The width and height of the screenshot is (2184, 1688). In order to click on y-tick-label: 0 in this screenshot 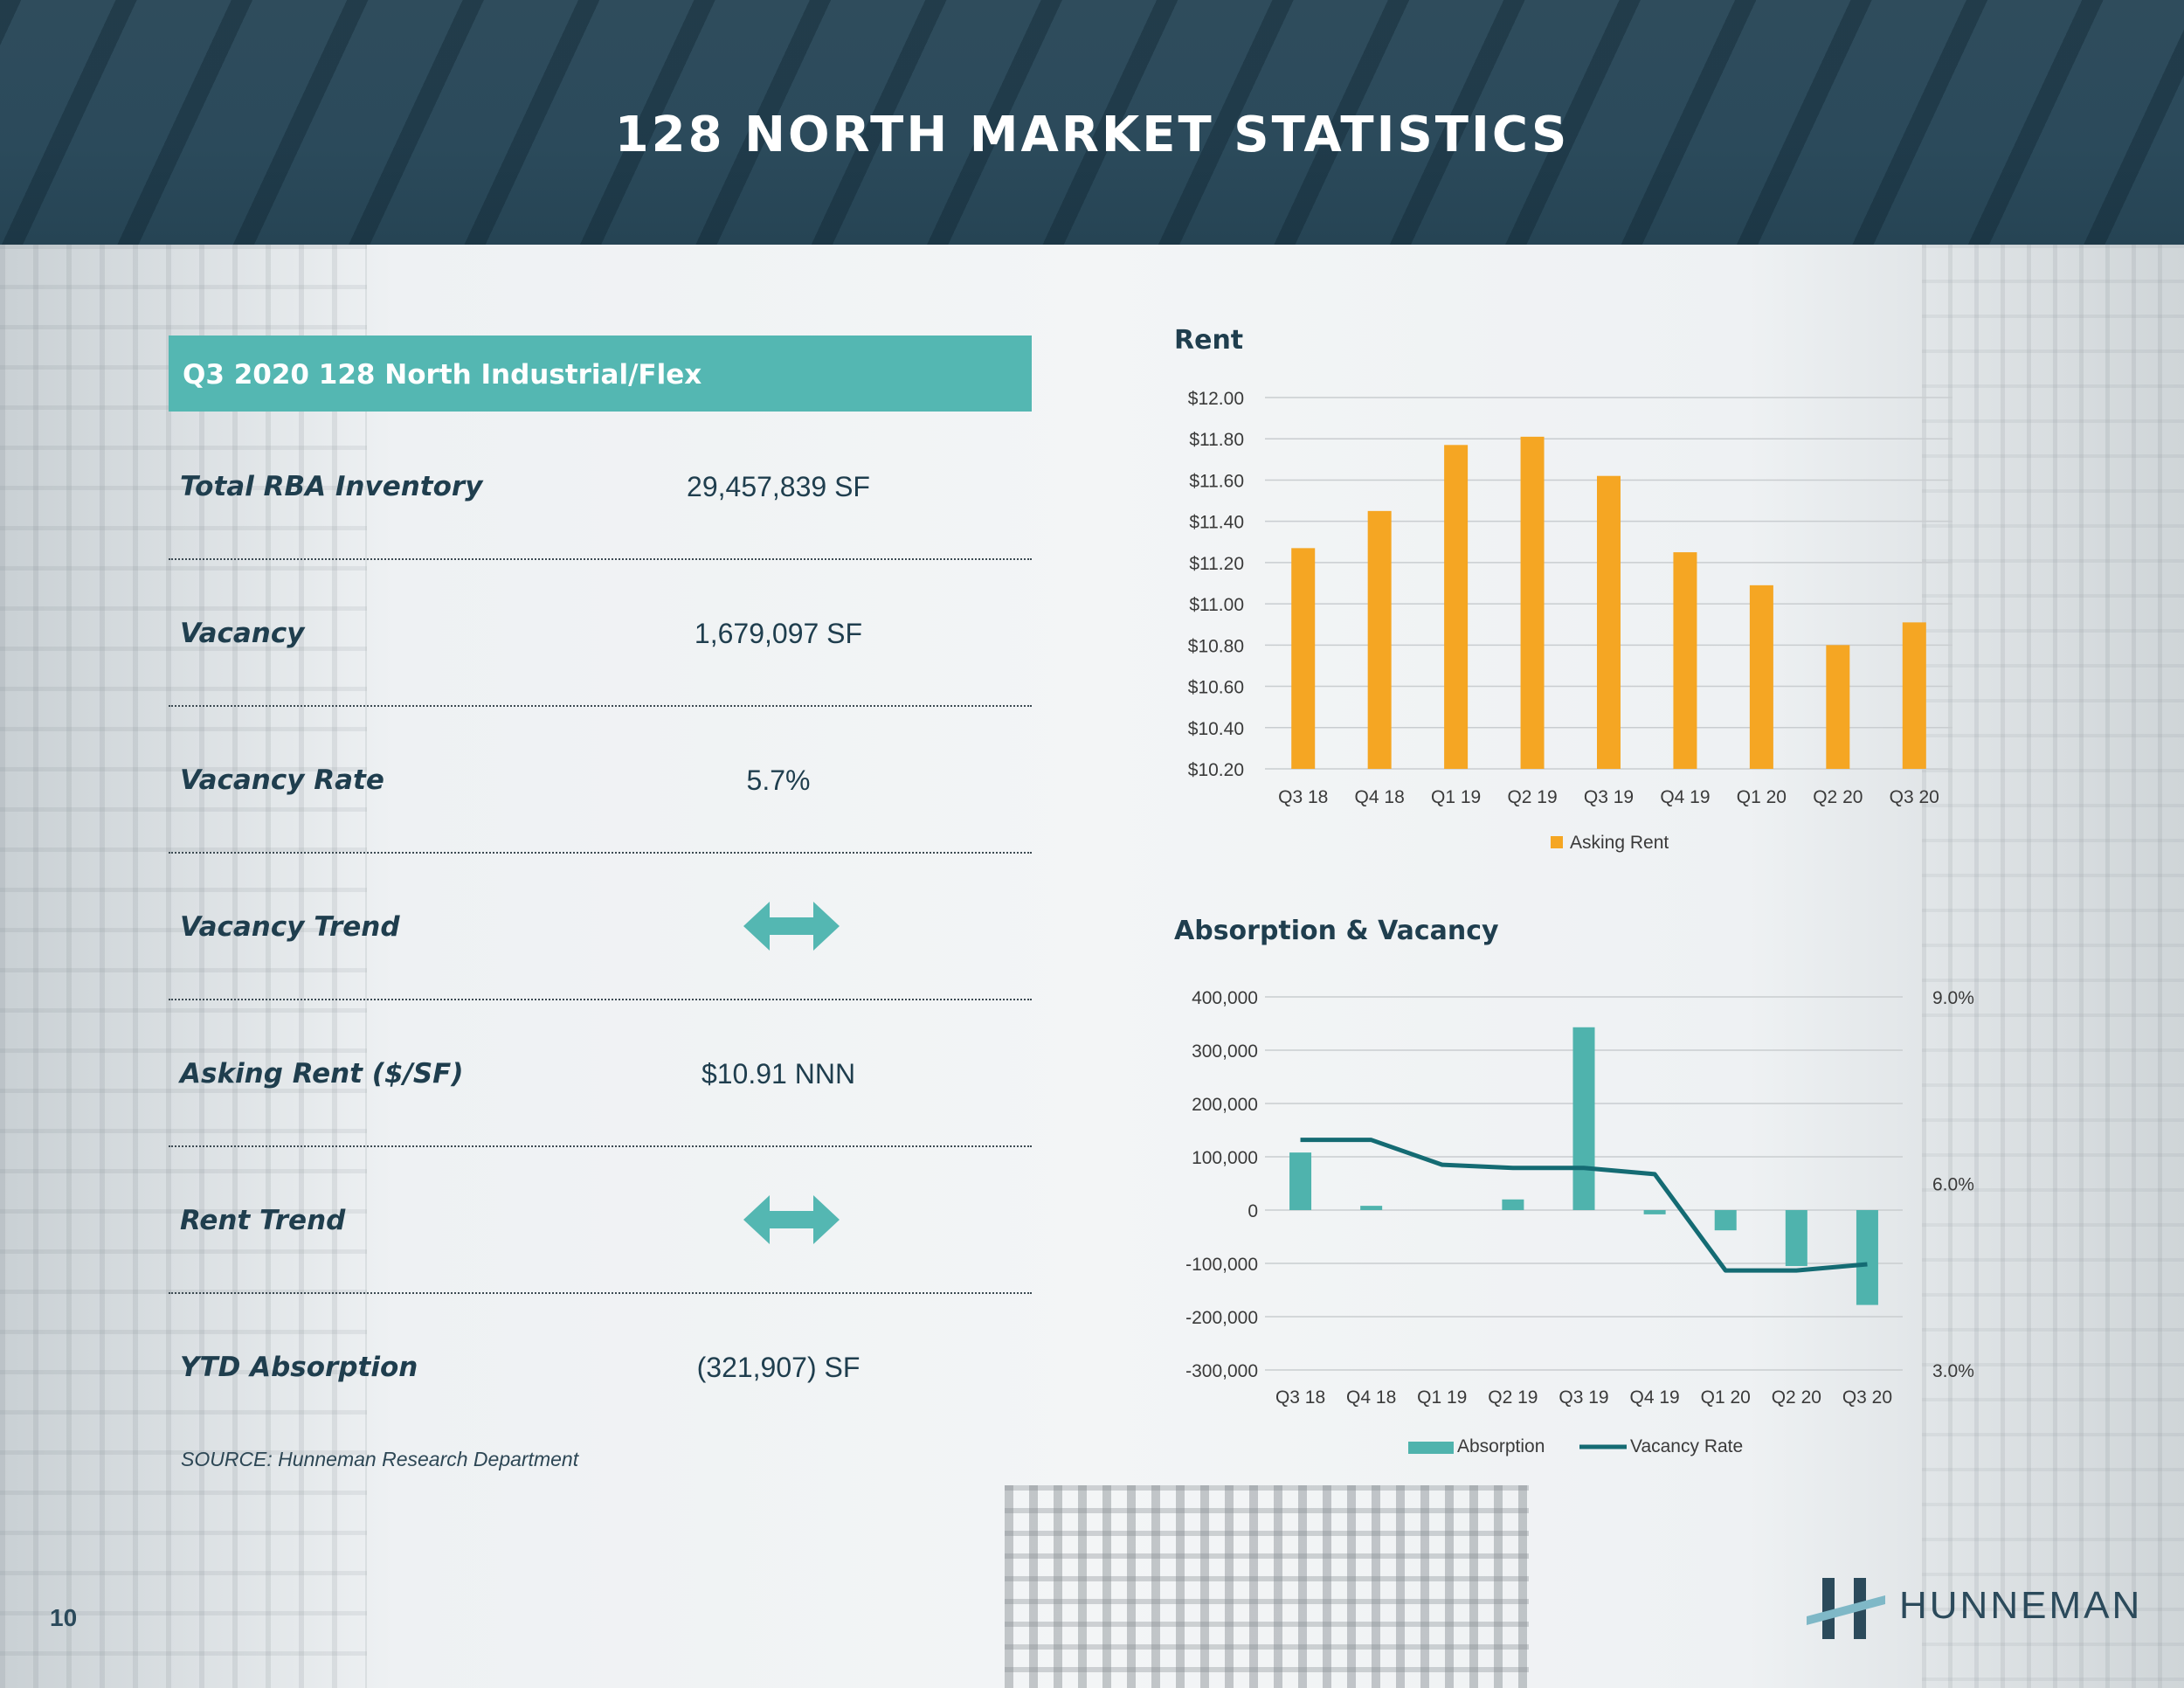, I will do `click(1253, 1211)`.